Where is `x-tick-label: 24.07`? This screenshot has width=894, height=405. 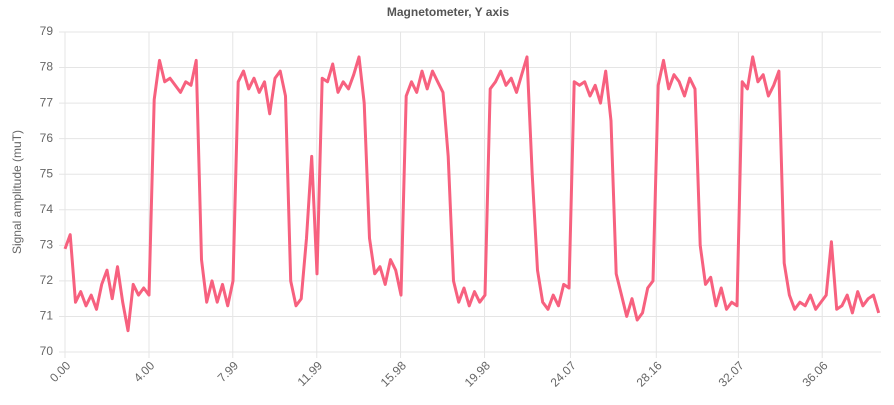
x-tick-label: 24.07 is located at coordinates (563, 373).